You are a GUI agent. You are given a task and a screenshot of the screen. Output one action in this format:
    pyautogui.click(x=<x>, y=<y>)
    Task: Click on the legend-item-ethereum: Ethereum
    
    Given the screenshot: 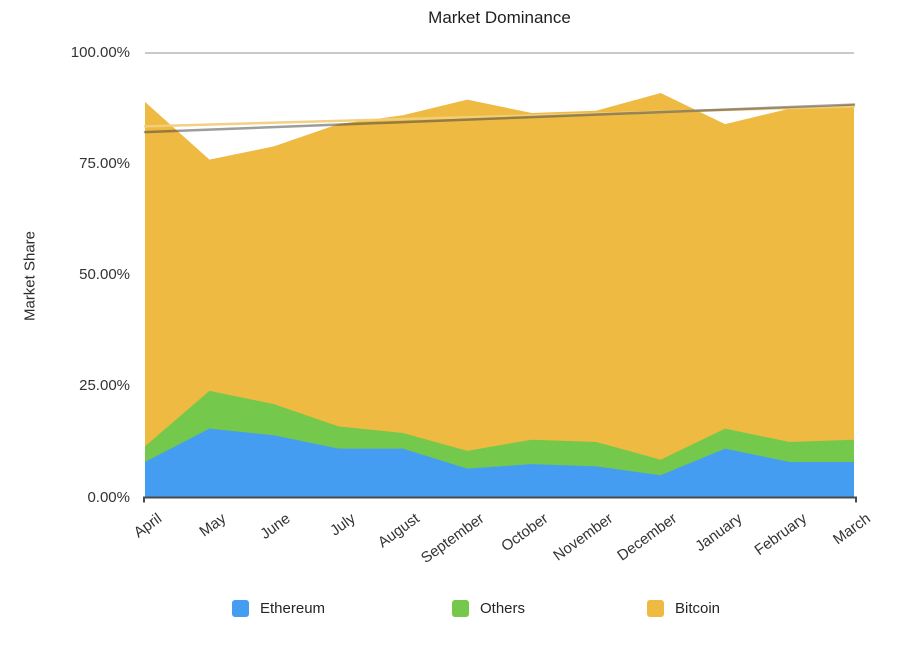 What is the action you would take?
    pyautogui.click(x=278, y=608)
    